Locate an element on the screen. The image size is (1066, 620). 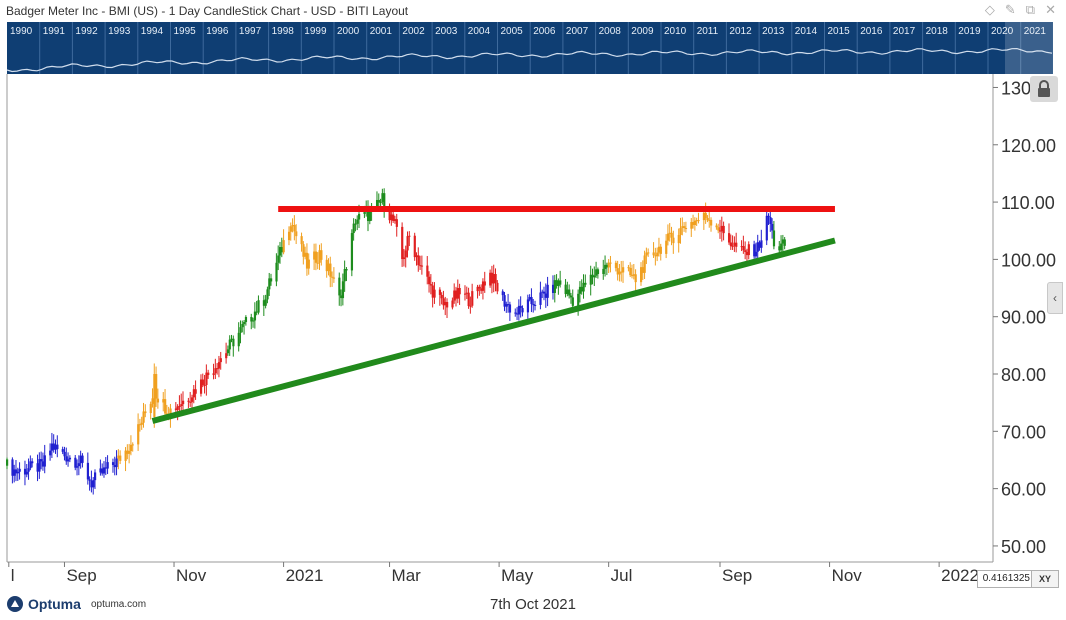
footer: Optuma optuma.com 7th Oct 2021 is located at coordinates (533, 606).